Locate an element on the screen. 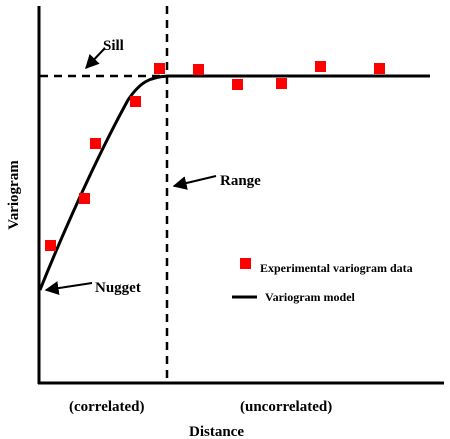 This screenshot has width=450, height=439. nugget-arrow is located at coordinates (68, 288).